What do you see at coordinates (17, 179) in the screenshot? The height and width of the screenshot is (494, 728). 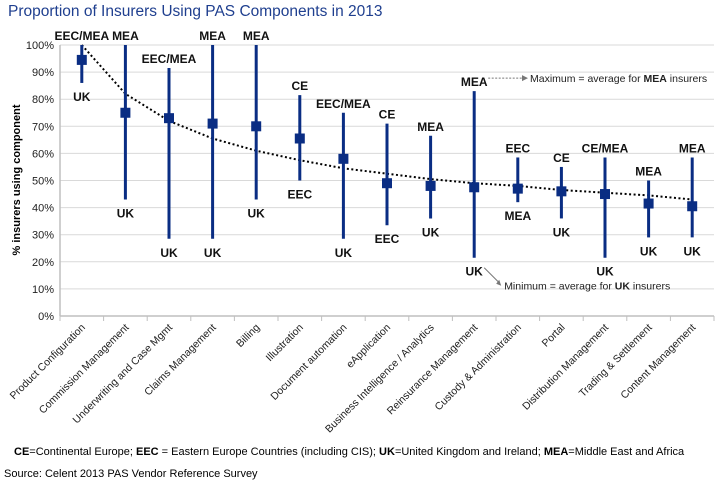 I see `y-axis-label: % insurers using component` at bounding box center [17, 179].